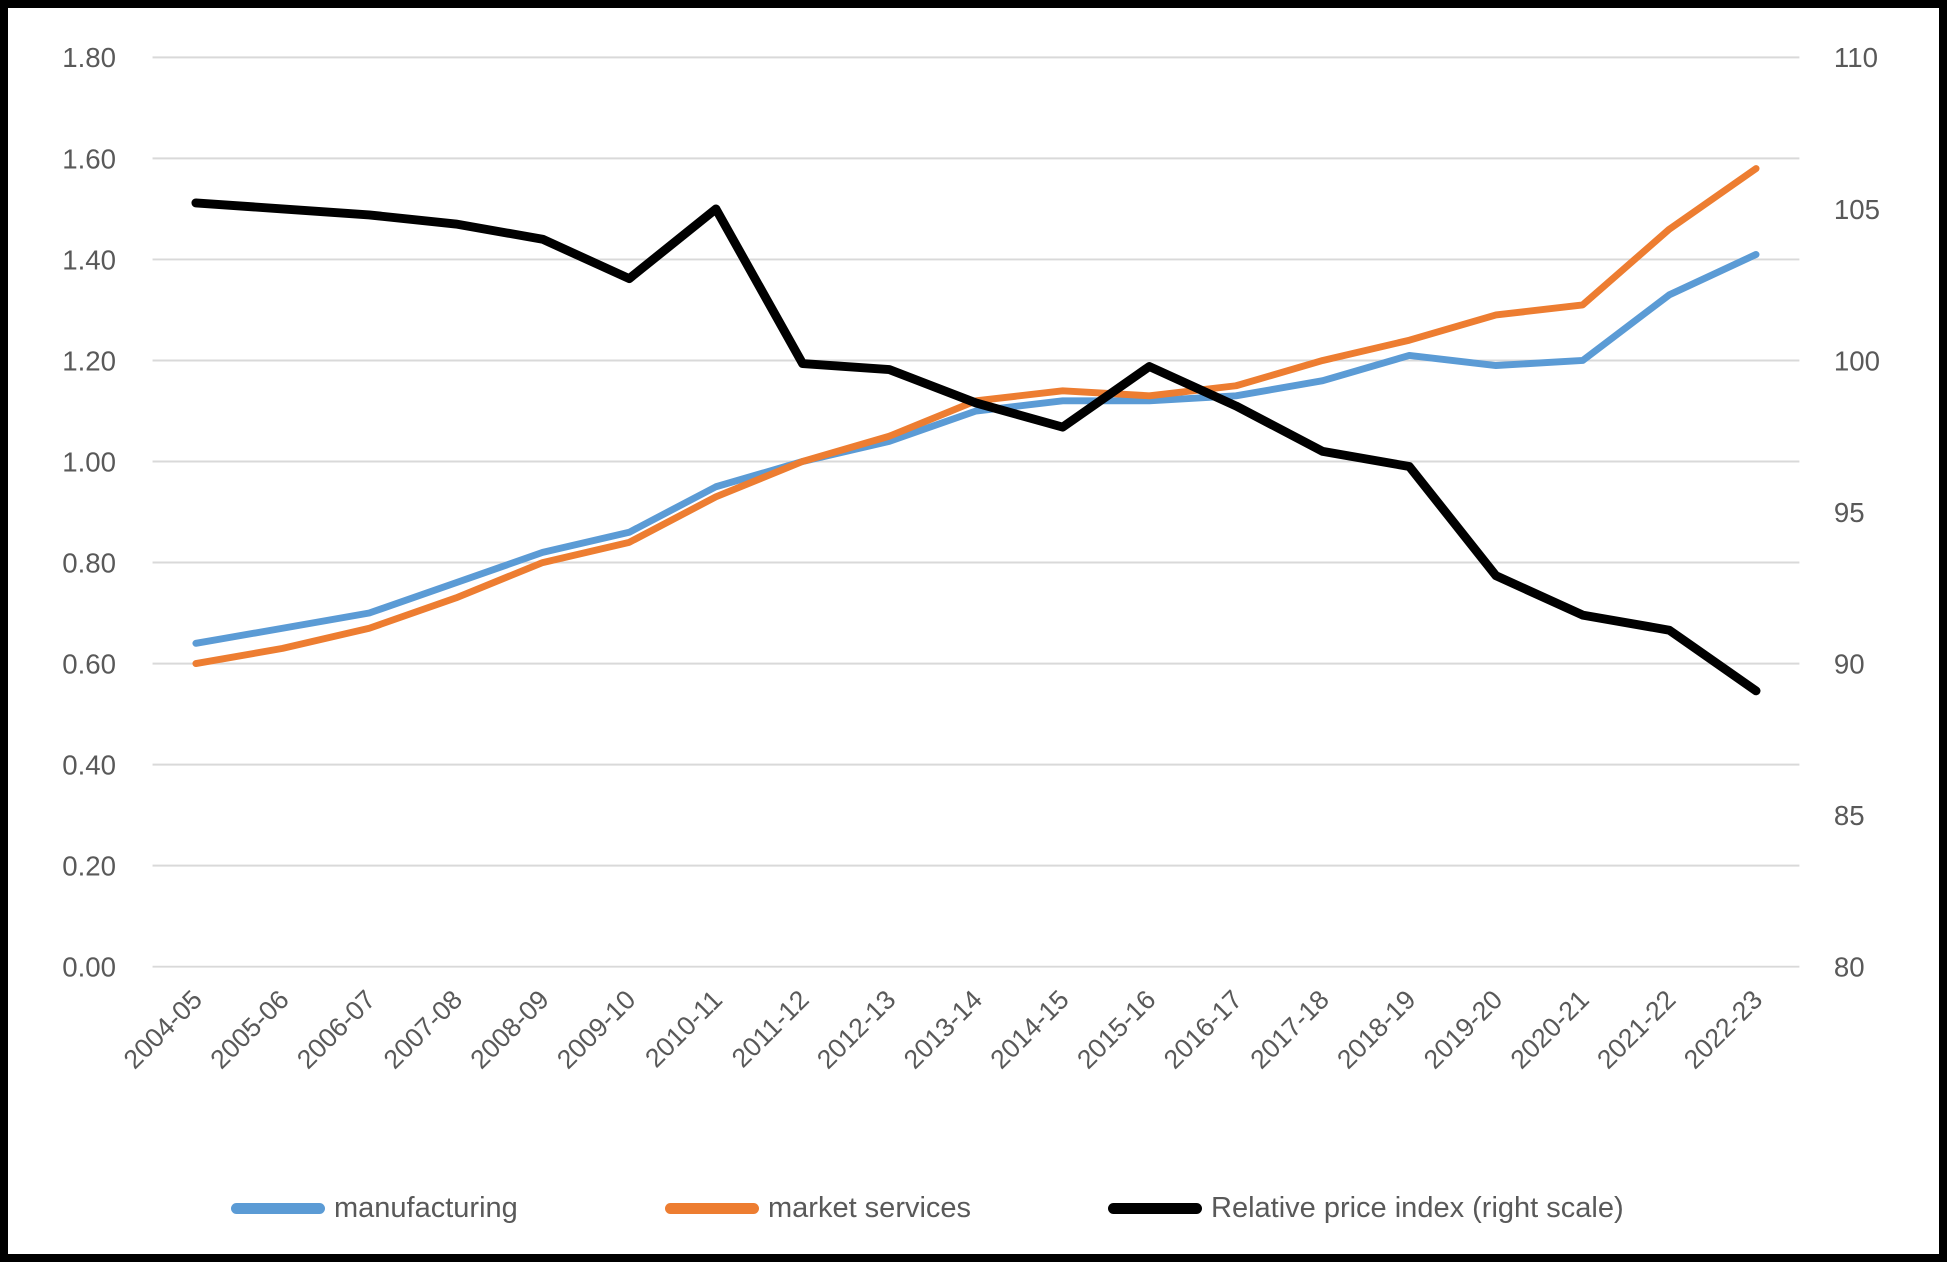  What do you see at coordinates (89, 967) in the screenshot?
I see `y-axis-left-tick-label: 0.00` at bounding box center [89, 967].